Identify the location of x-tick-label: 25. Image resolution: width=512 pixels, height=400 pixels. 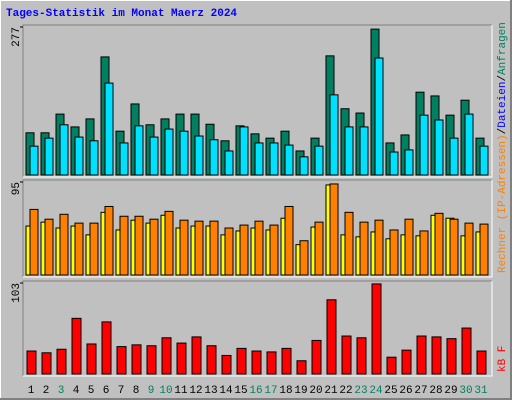
(390, 391).